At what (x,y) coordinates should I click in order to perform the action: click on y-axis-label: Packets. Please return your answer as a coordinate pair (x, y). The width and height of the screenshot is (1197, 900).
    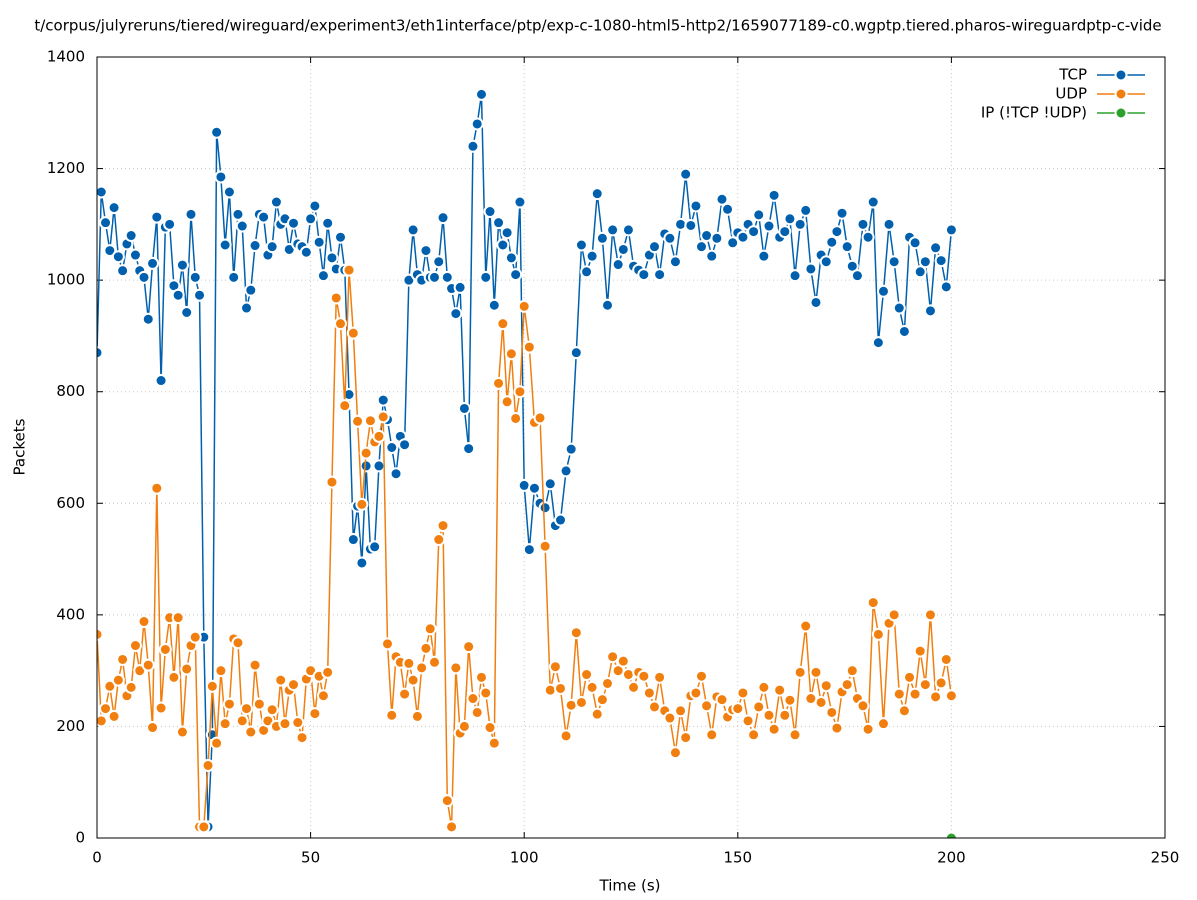
    Looking at the image, I should click on (20, 446).